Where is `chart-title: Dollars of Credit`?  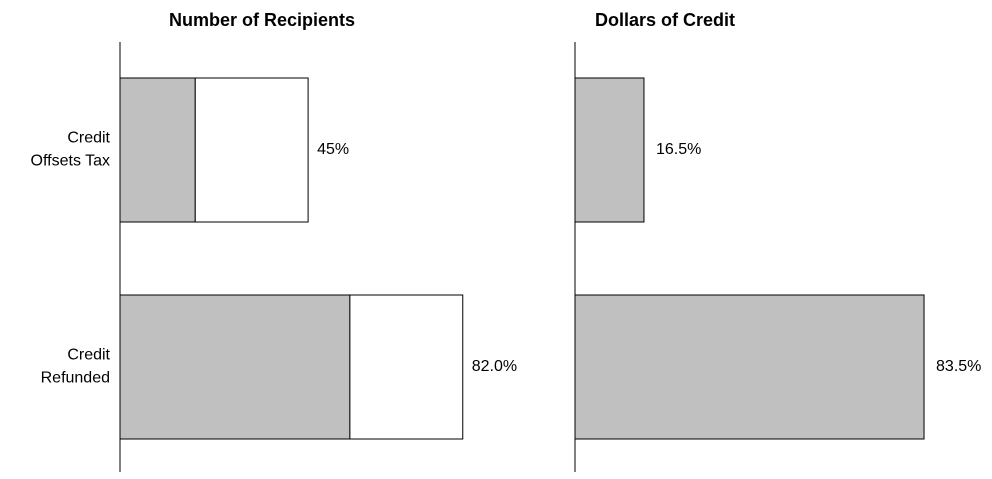 chart-title: Dollars of Credit is located at coordinates (665, 20).